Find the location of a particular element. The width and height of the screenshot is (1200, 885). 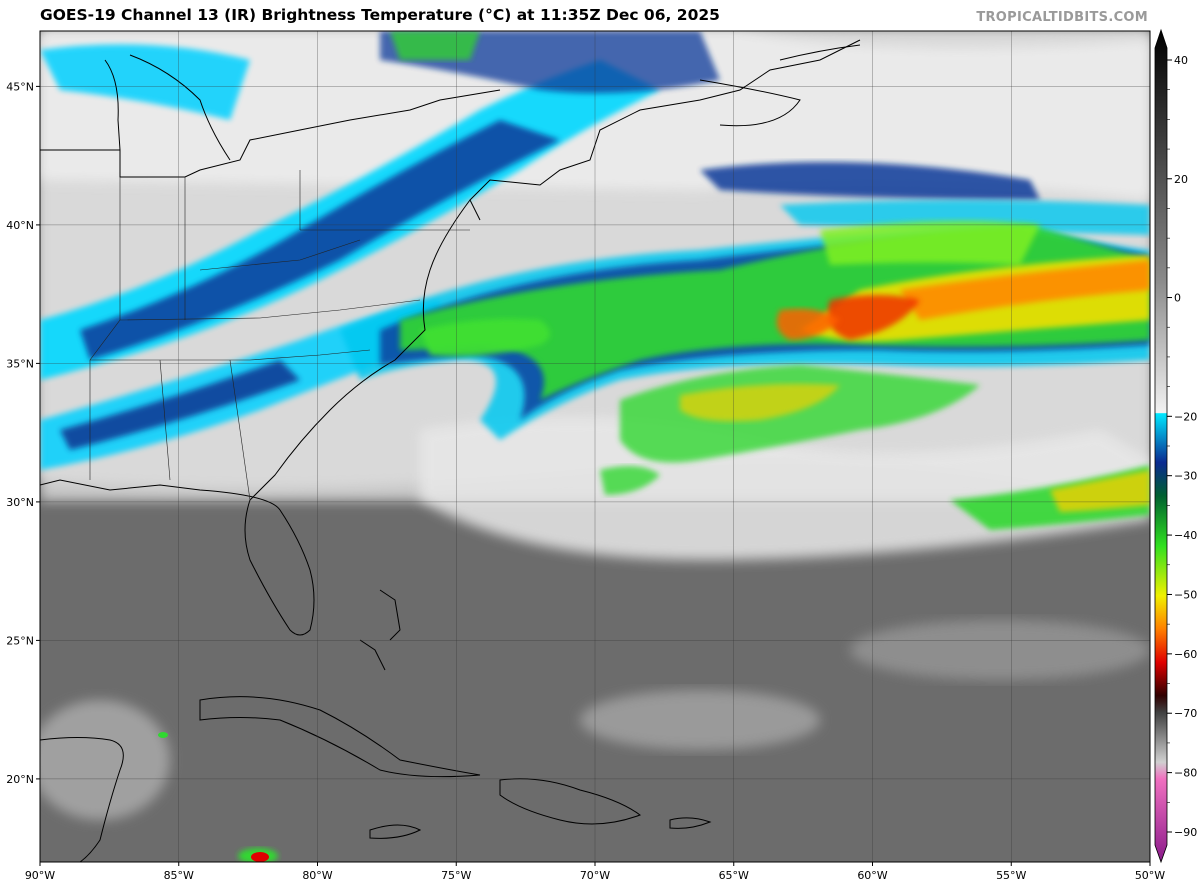

lon-tick-label: 50°W is located at coordinates (1150, 875).